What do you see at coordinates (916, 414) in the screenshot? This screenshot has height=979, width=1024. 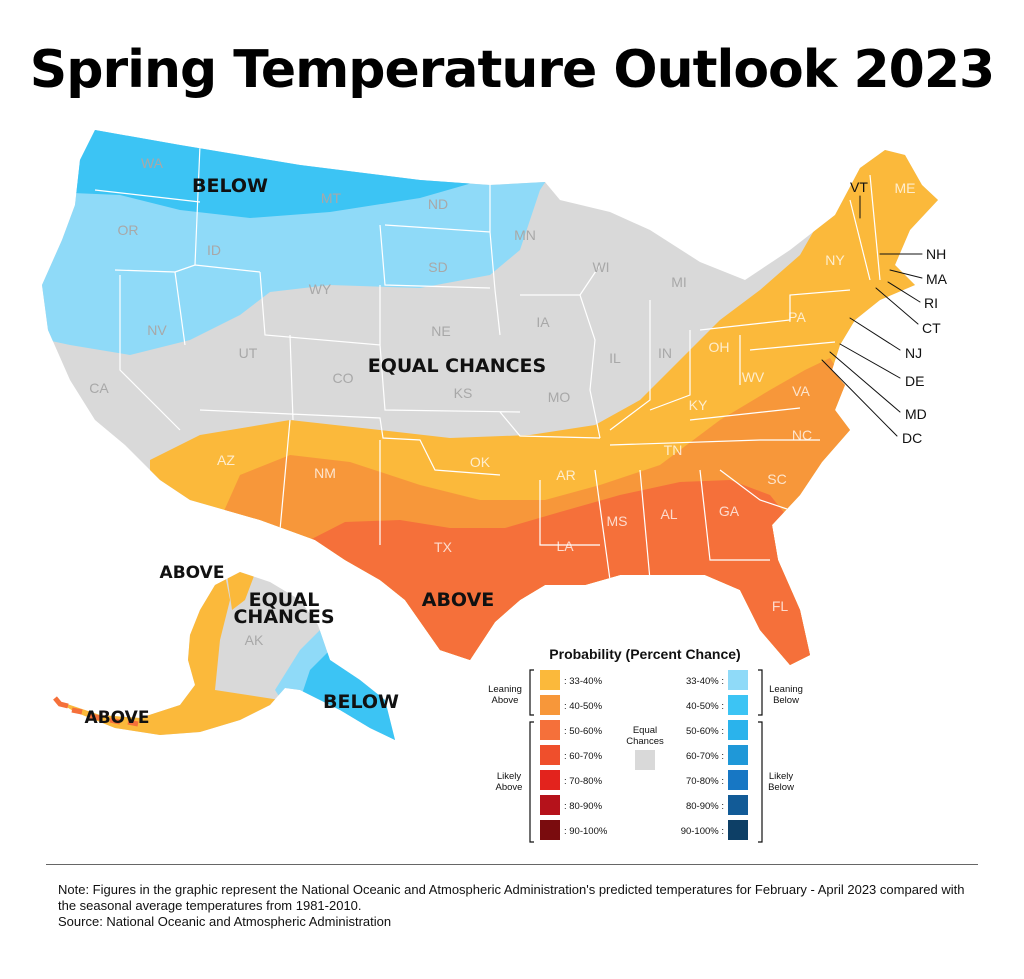 I see `svg-text: MD` at bounding box center [916, 414].